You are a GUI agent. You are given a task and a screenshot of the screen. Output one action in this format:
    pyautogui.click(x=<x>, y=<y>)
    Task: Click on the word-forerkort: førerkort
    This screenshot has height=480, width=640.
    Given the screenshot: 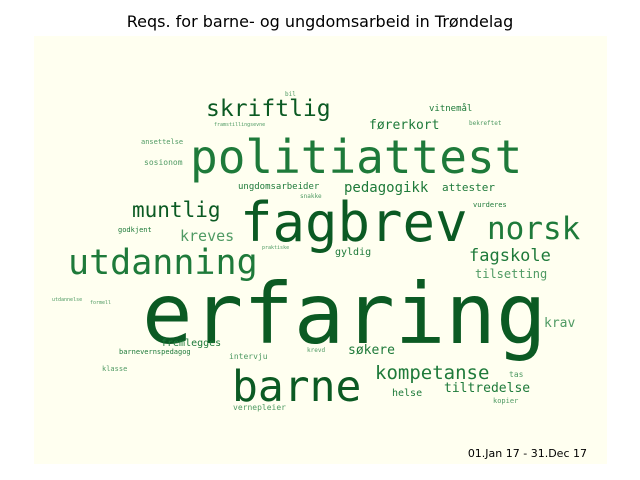 What is the action you would take?
    pyautogui.click(x=404, y=125)
    